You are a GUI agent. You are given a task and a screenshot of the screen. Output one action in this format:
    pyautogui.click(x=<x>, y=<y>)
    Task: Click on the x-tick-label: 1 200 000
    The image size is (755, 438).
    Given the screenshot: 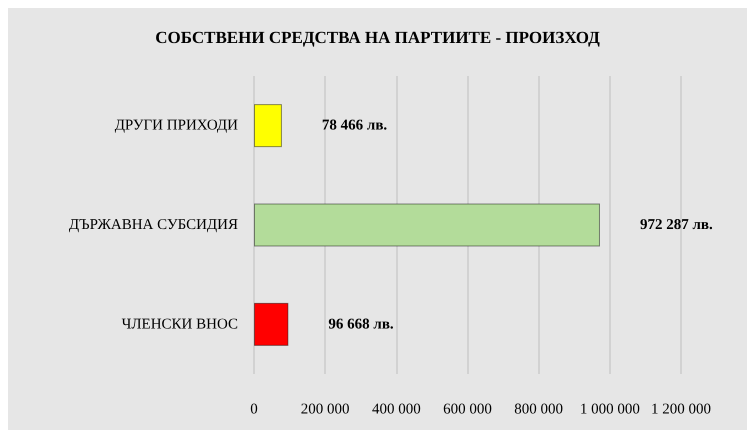 What is the action you would take?
    pyautogui.click(x=681, y=410)
    